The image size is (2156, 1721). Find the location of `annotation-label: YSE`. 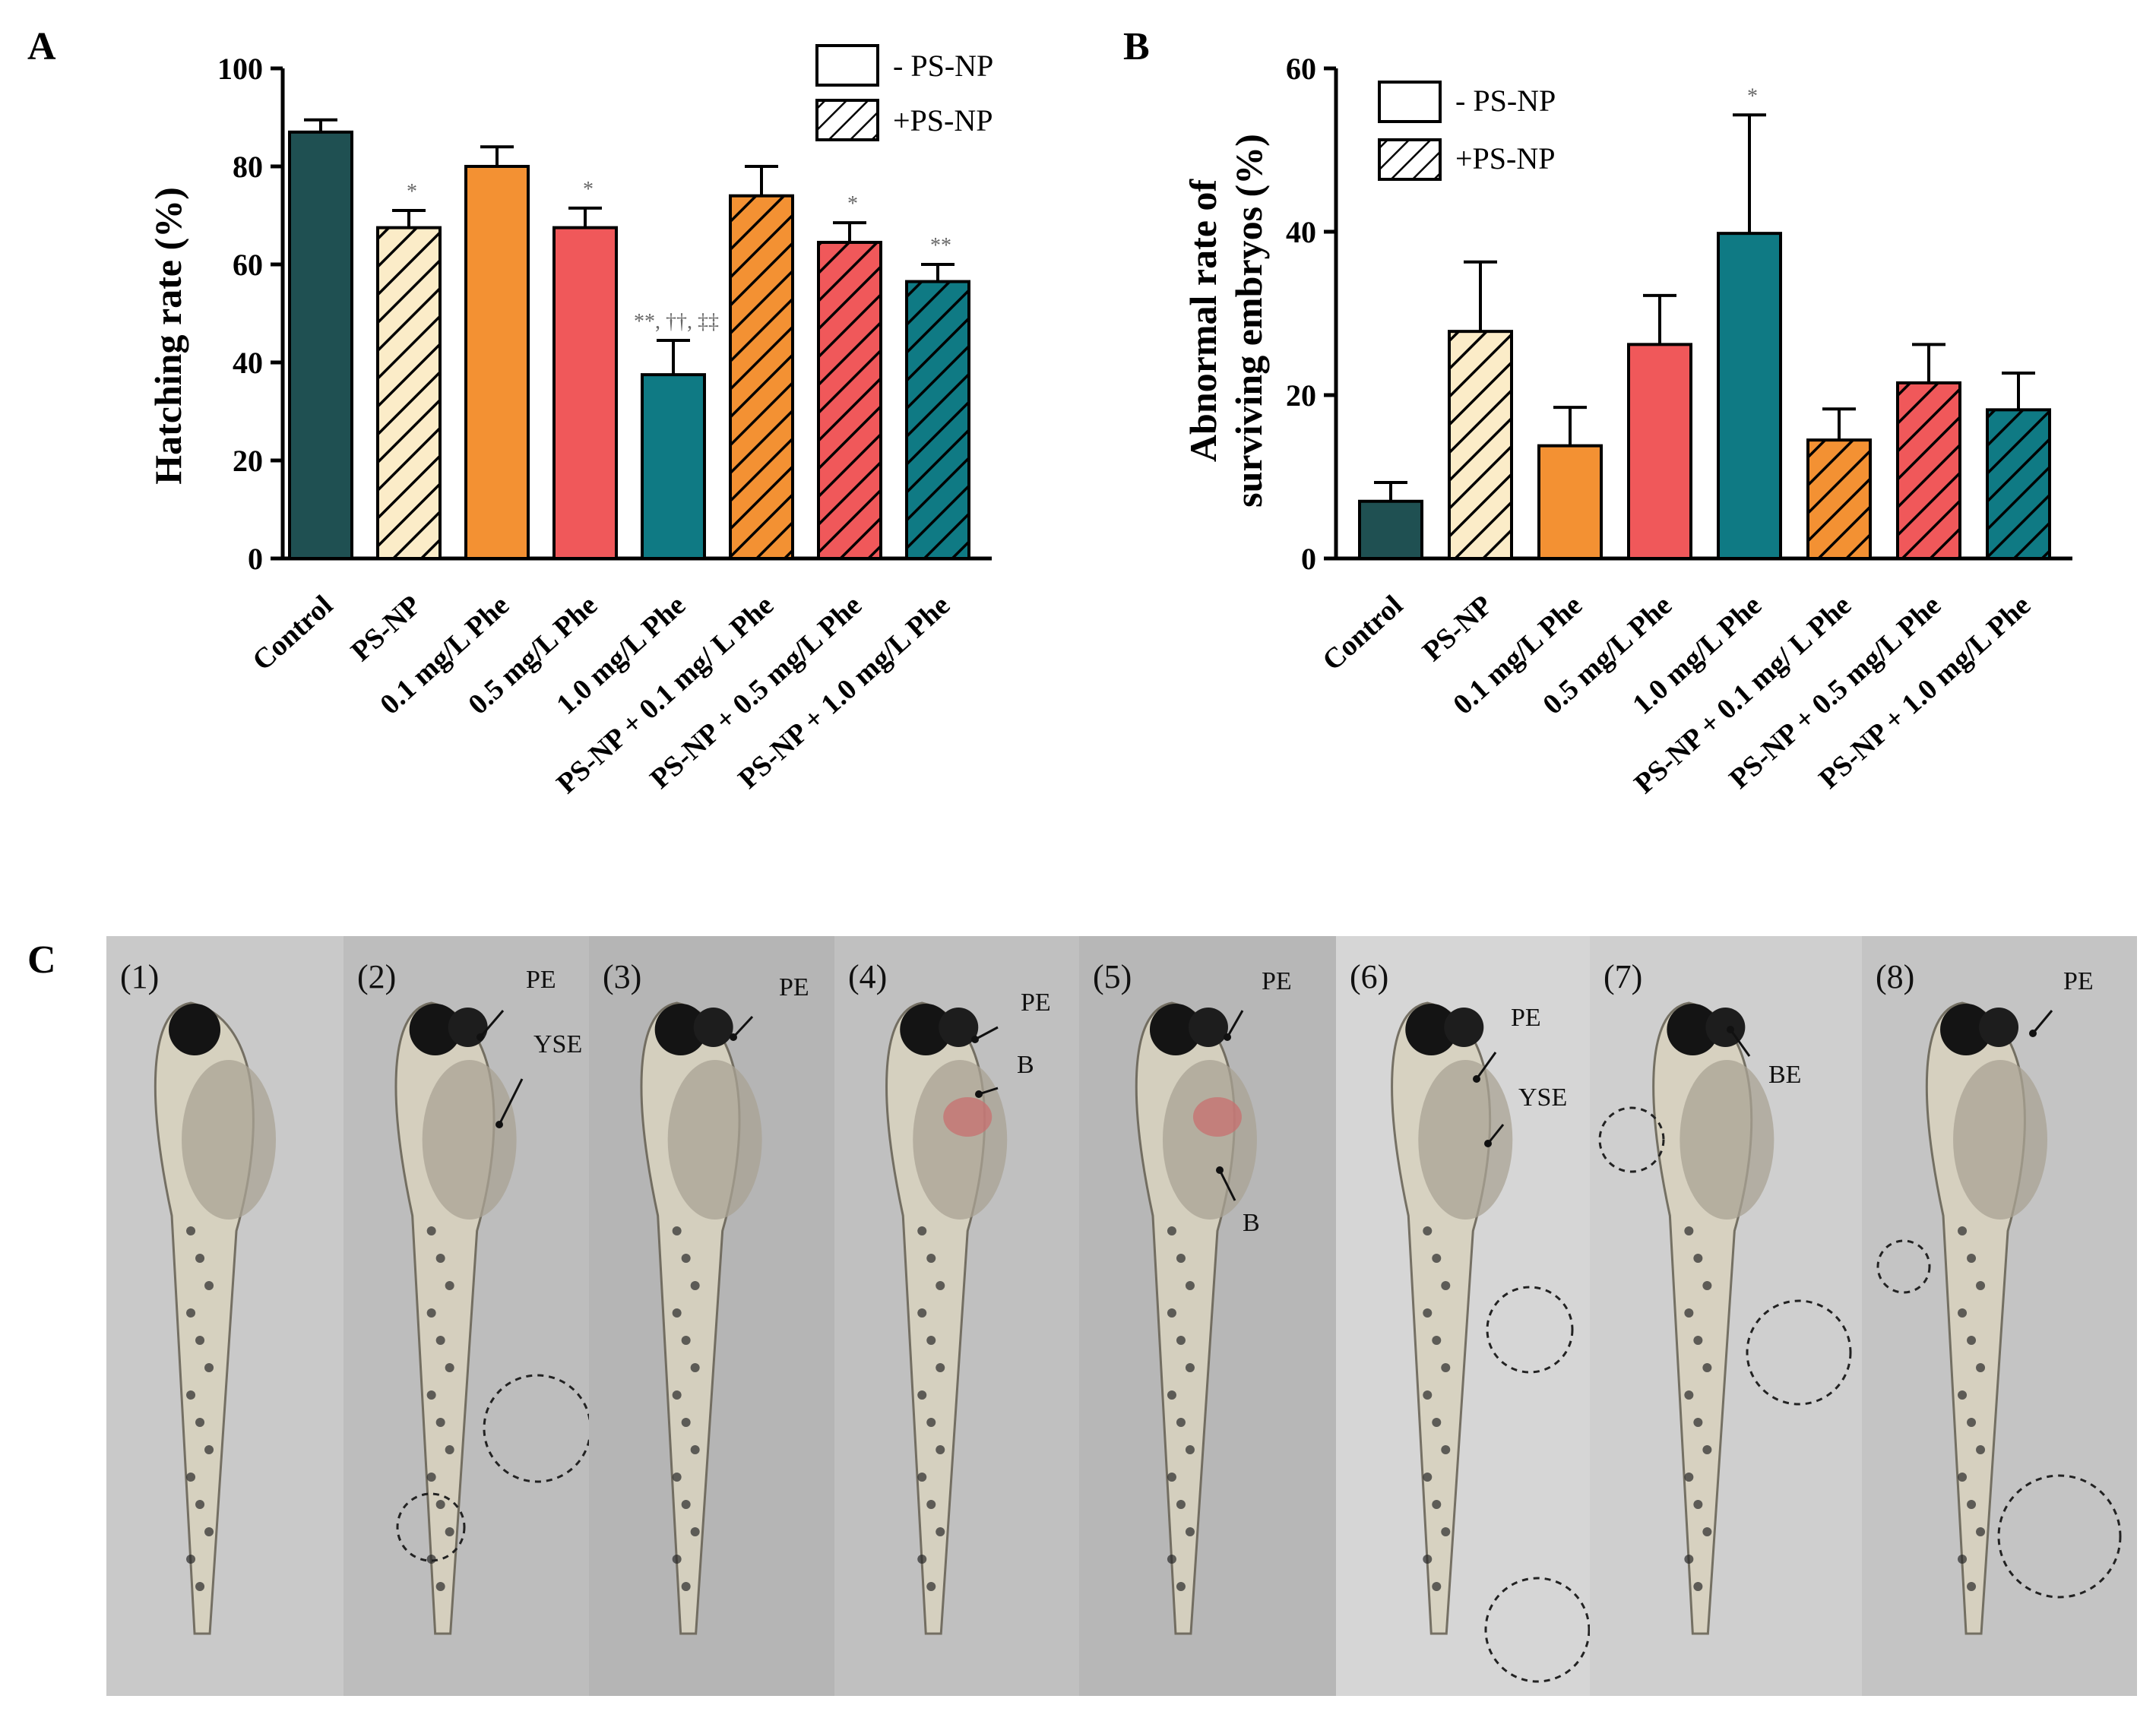

annotation-label: YSE is located at coordinates (1542, 1098).